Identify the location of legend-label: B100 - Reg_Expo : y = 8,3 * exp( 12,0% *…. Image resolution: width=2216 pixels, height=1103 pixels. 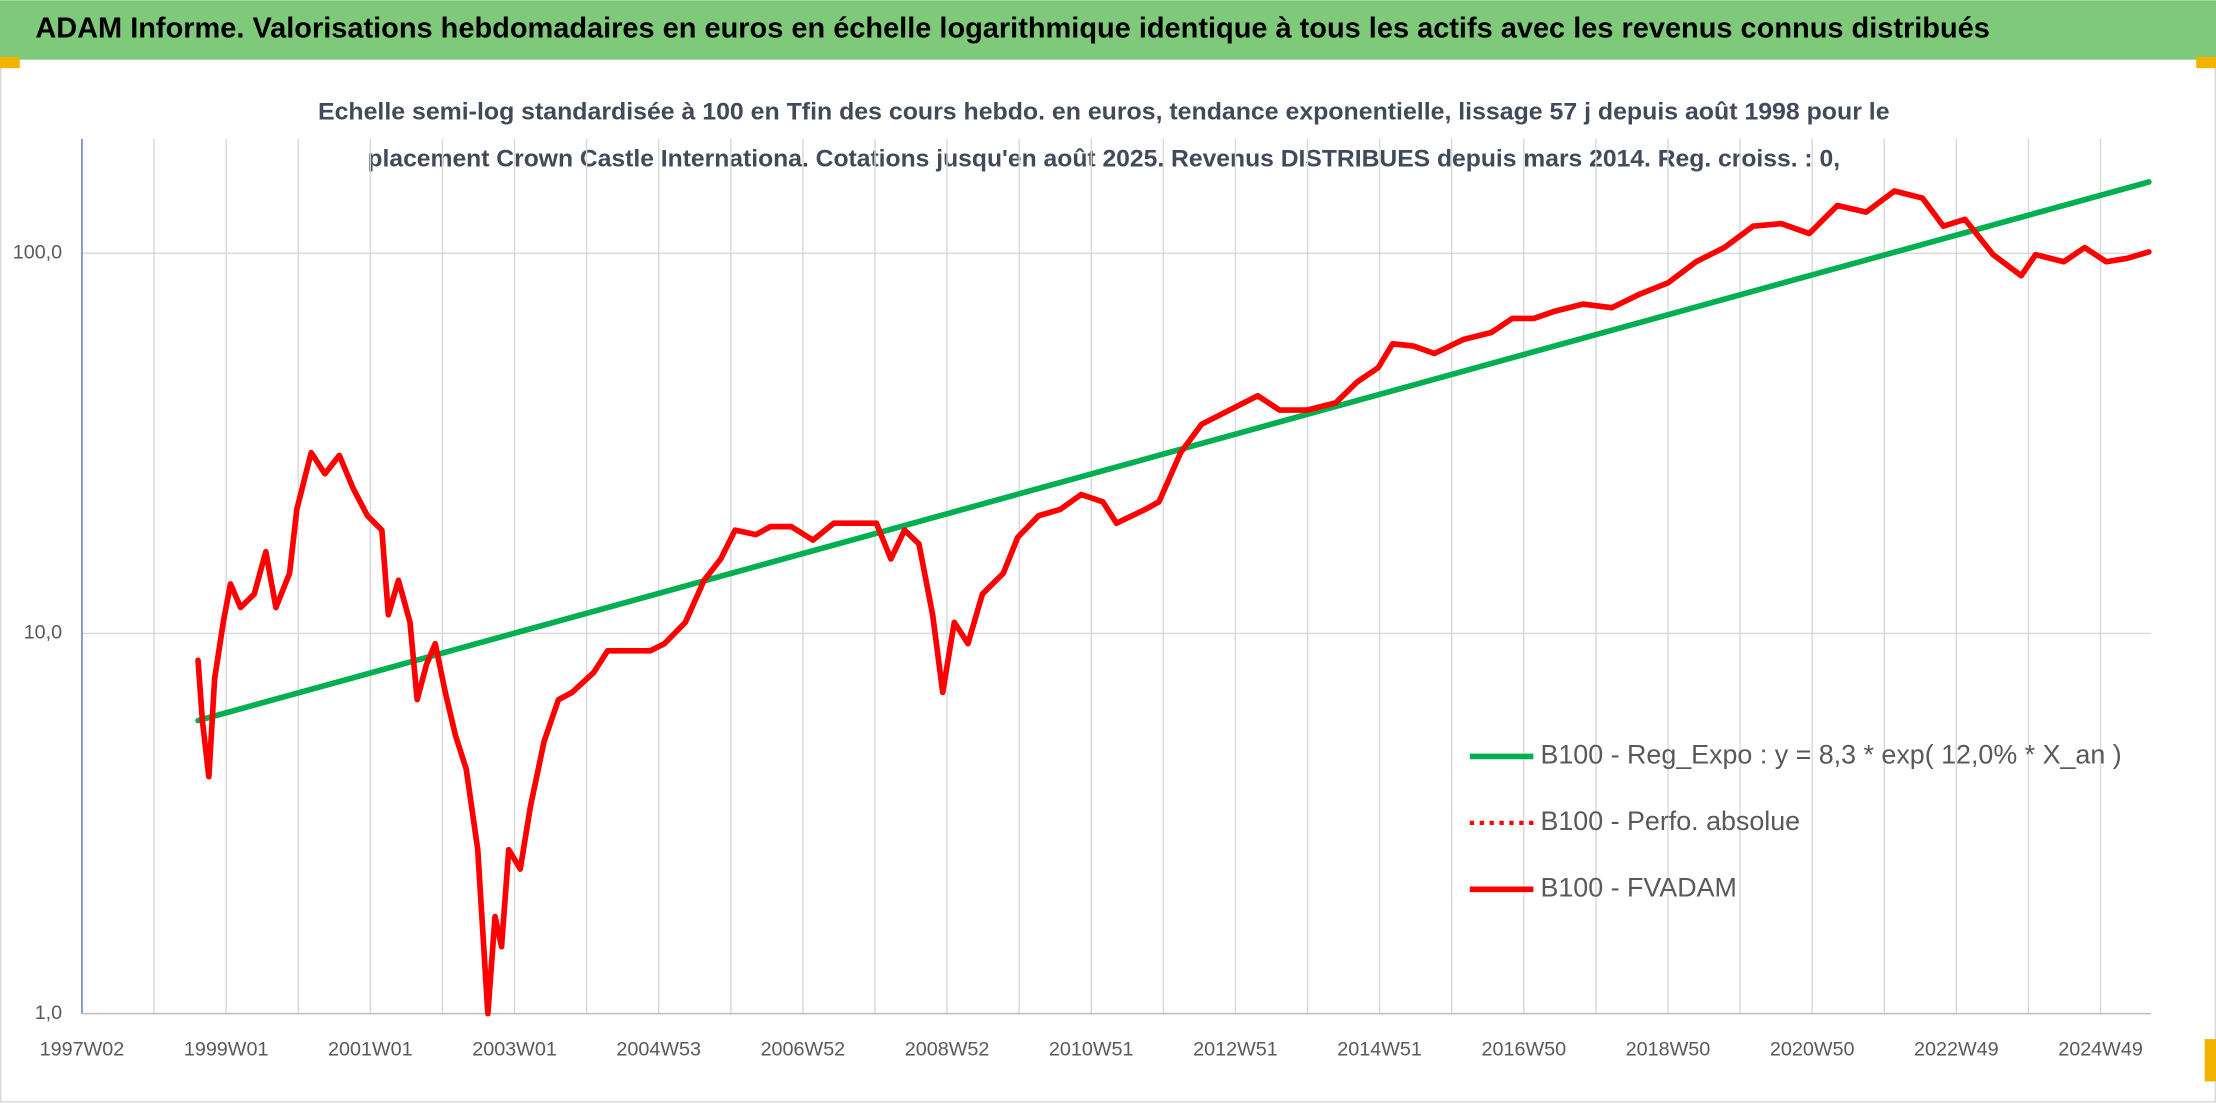
(1830, 755).